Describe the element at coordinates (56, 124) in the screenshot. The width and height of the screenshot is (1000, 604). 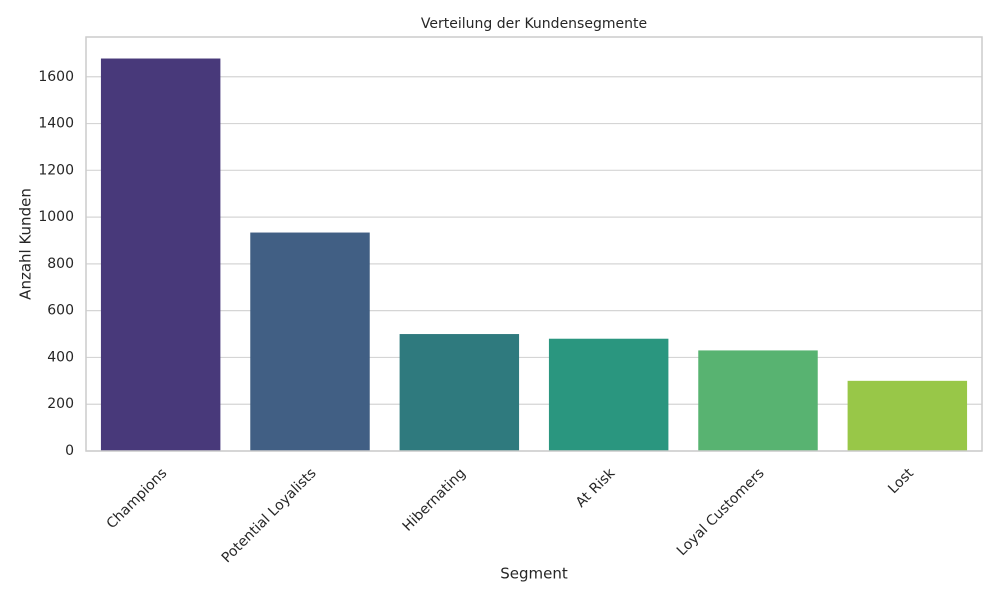
I see `y-tick-label: 1400` at that location.